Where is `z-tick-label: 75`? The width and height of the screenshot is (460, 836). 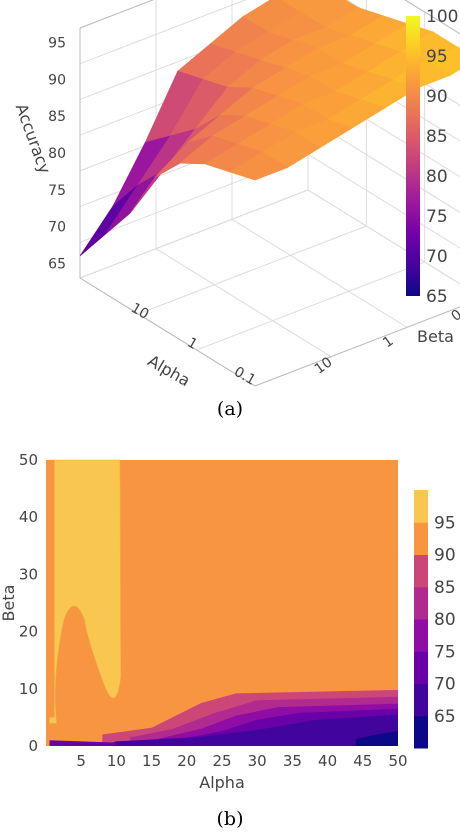 z-tick-label: 75 is located at coordinates (57, 191).